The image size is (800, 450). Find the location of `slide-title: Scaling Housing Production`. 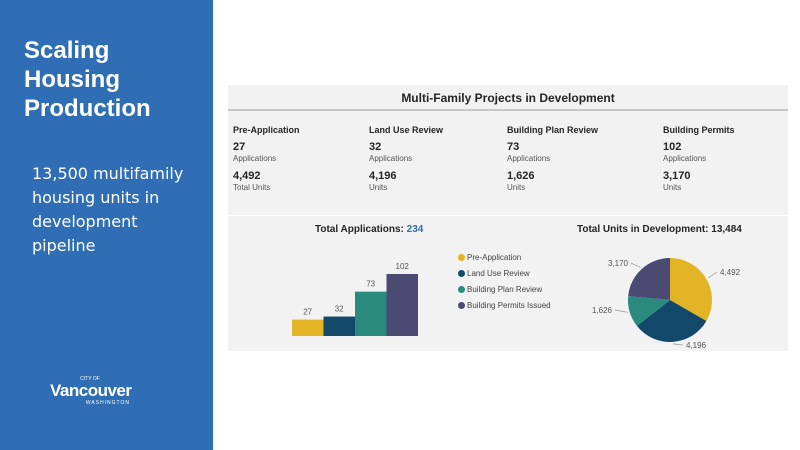

slide-title: Scaling Housing Production is located at coordinates (87, 79).